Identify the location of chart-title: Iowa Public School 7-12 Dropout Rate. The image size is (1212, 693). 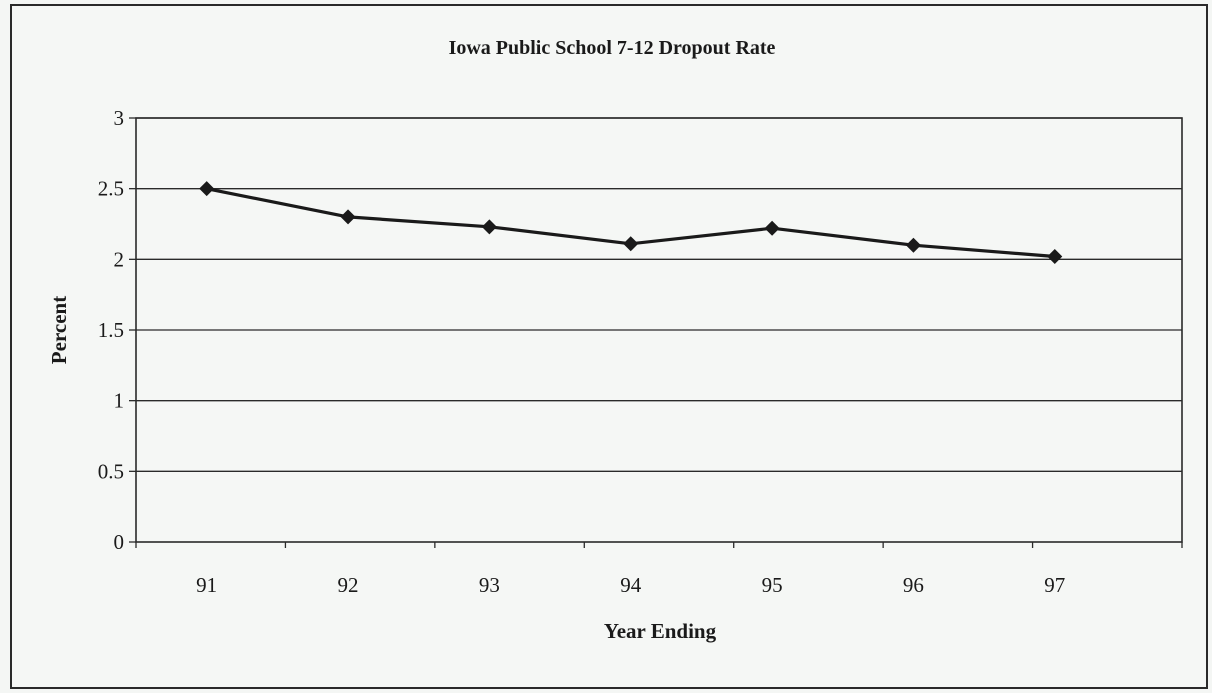
(612, 48).